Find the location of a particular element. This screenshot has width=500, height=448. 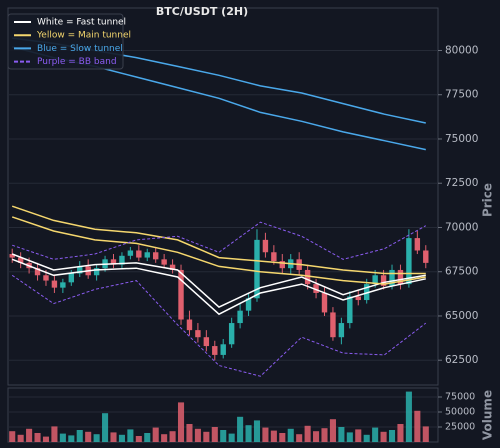

legend-label: Yellow = Main tunnel is located at coordinates (83, 36).